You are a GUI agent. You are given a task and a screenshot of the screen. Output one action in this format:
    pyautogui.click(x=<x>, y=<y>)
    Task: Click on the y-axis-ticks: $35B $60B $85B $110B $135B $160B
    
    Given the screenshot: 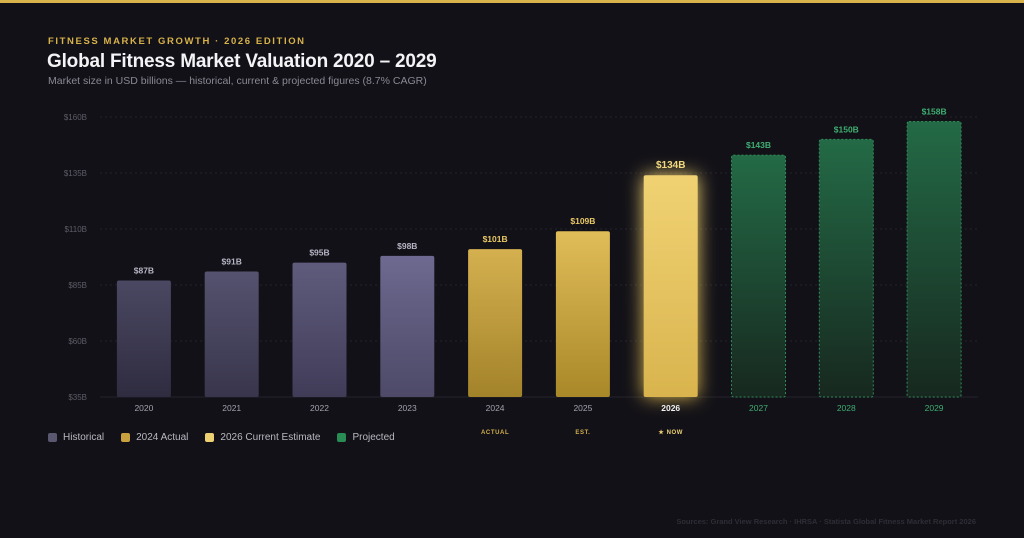 What is the action you would take?
    pyautogui.click(x=75, y=257)
    